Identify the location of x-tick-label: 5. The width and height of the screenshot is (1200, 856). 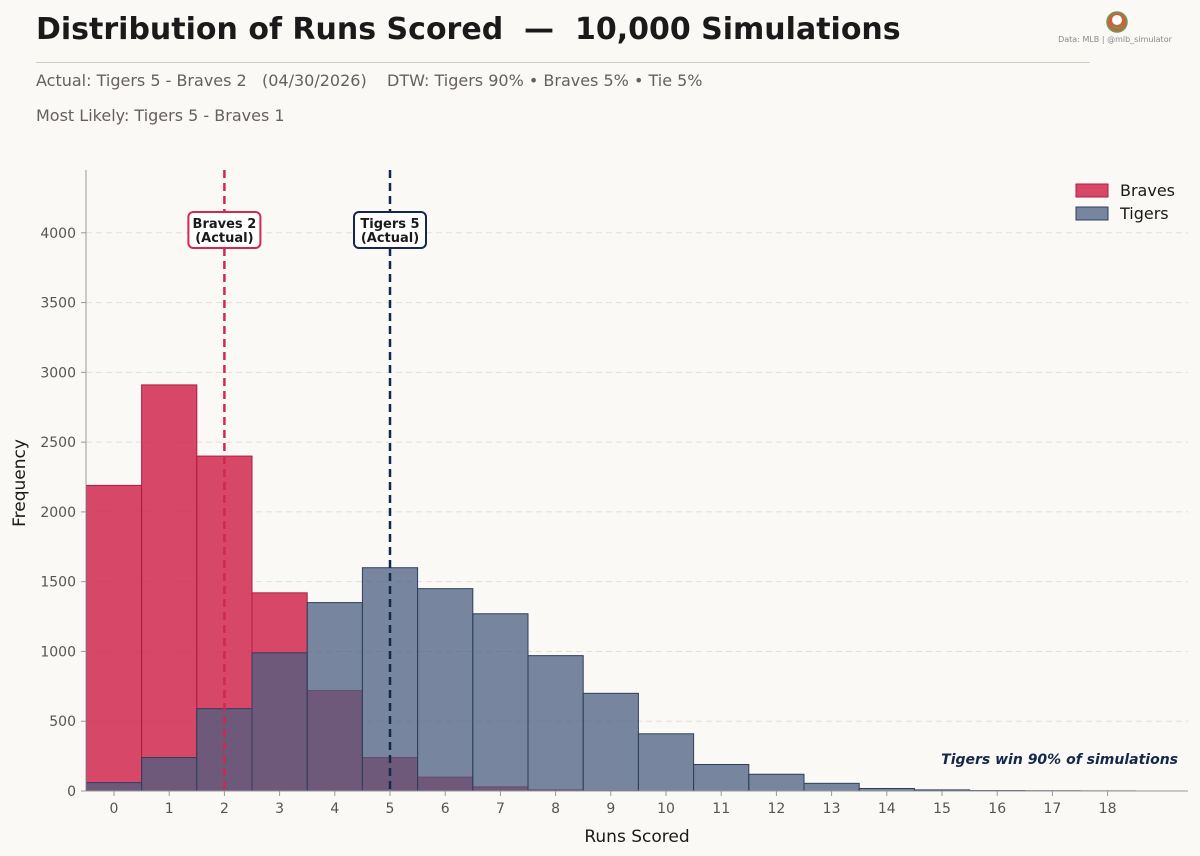
(390, 809).